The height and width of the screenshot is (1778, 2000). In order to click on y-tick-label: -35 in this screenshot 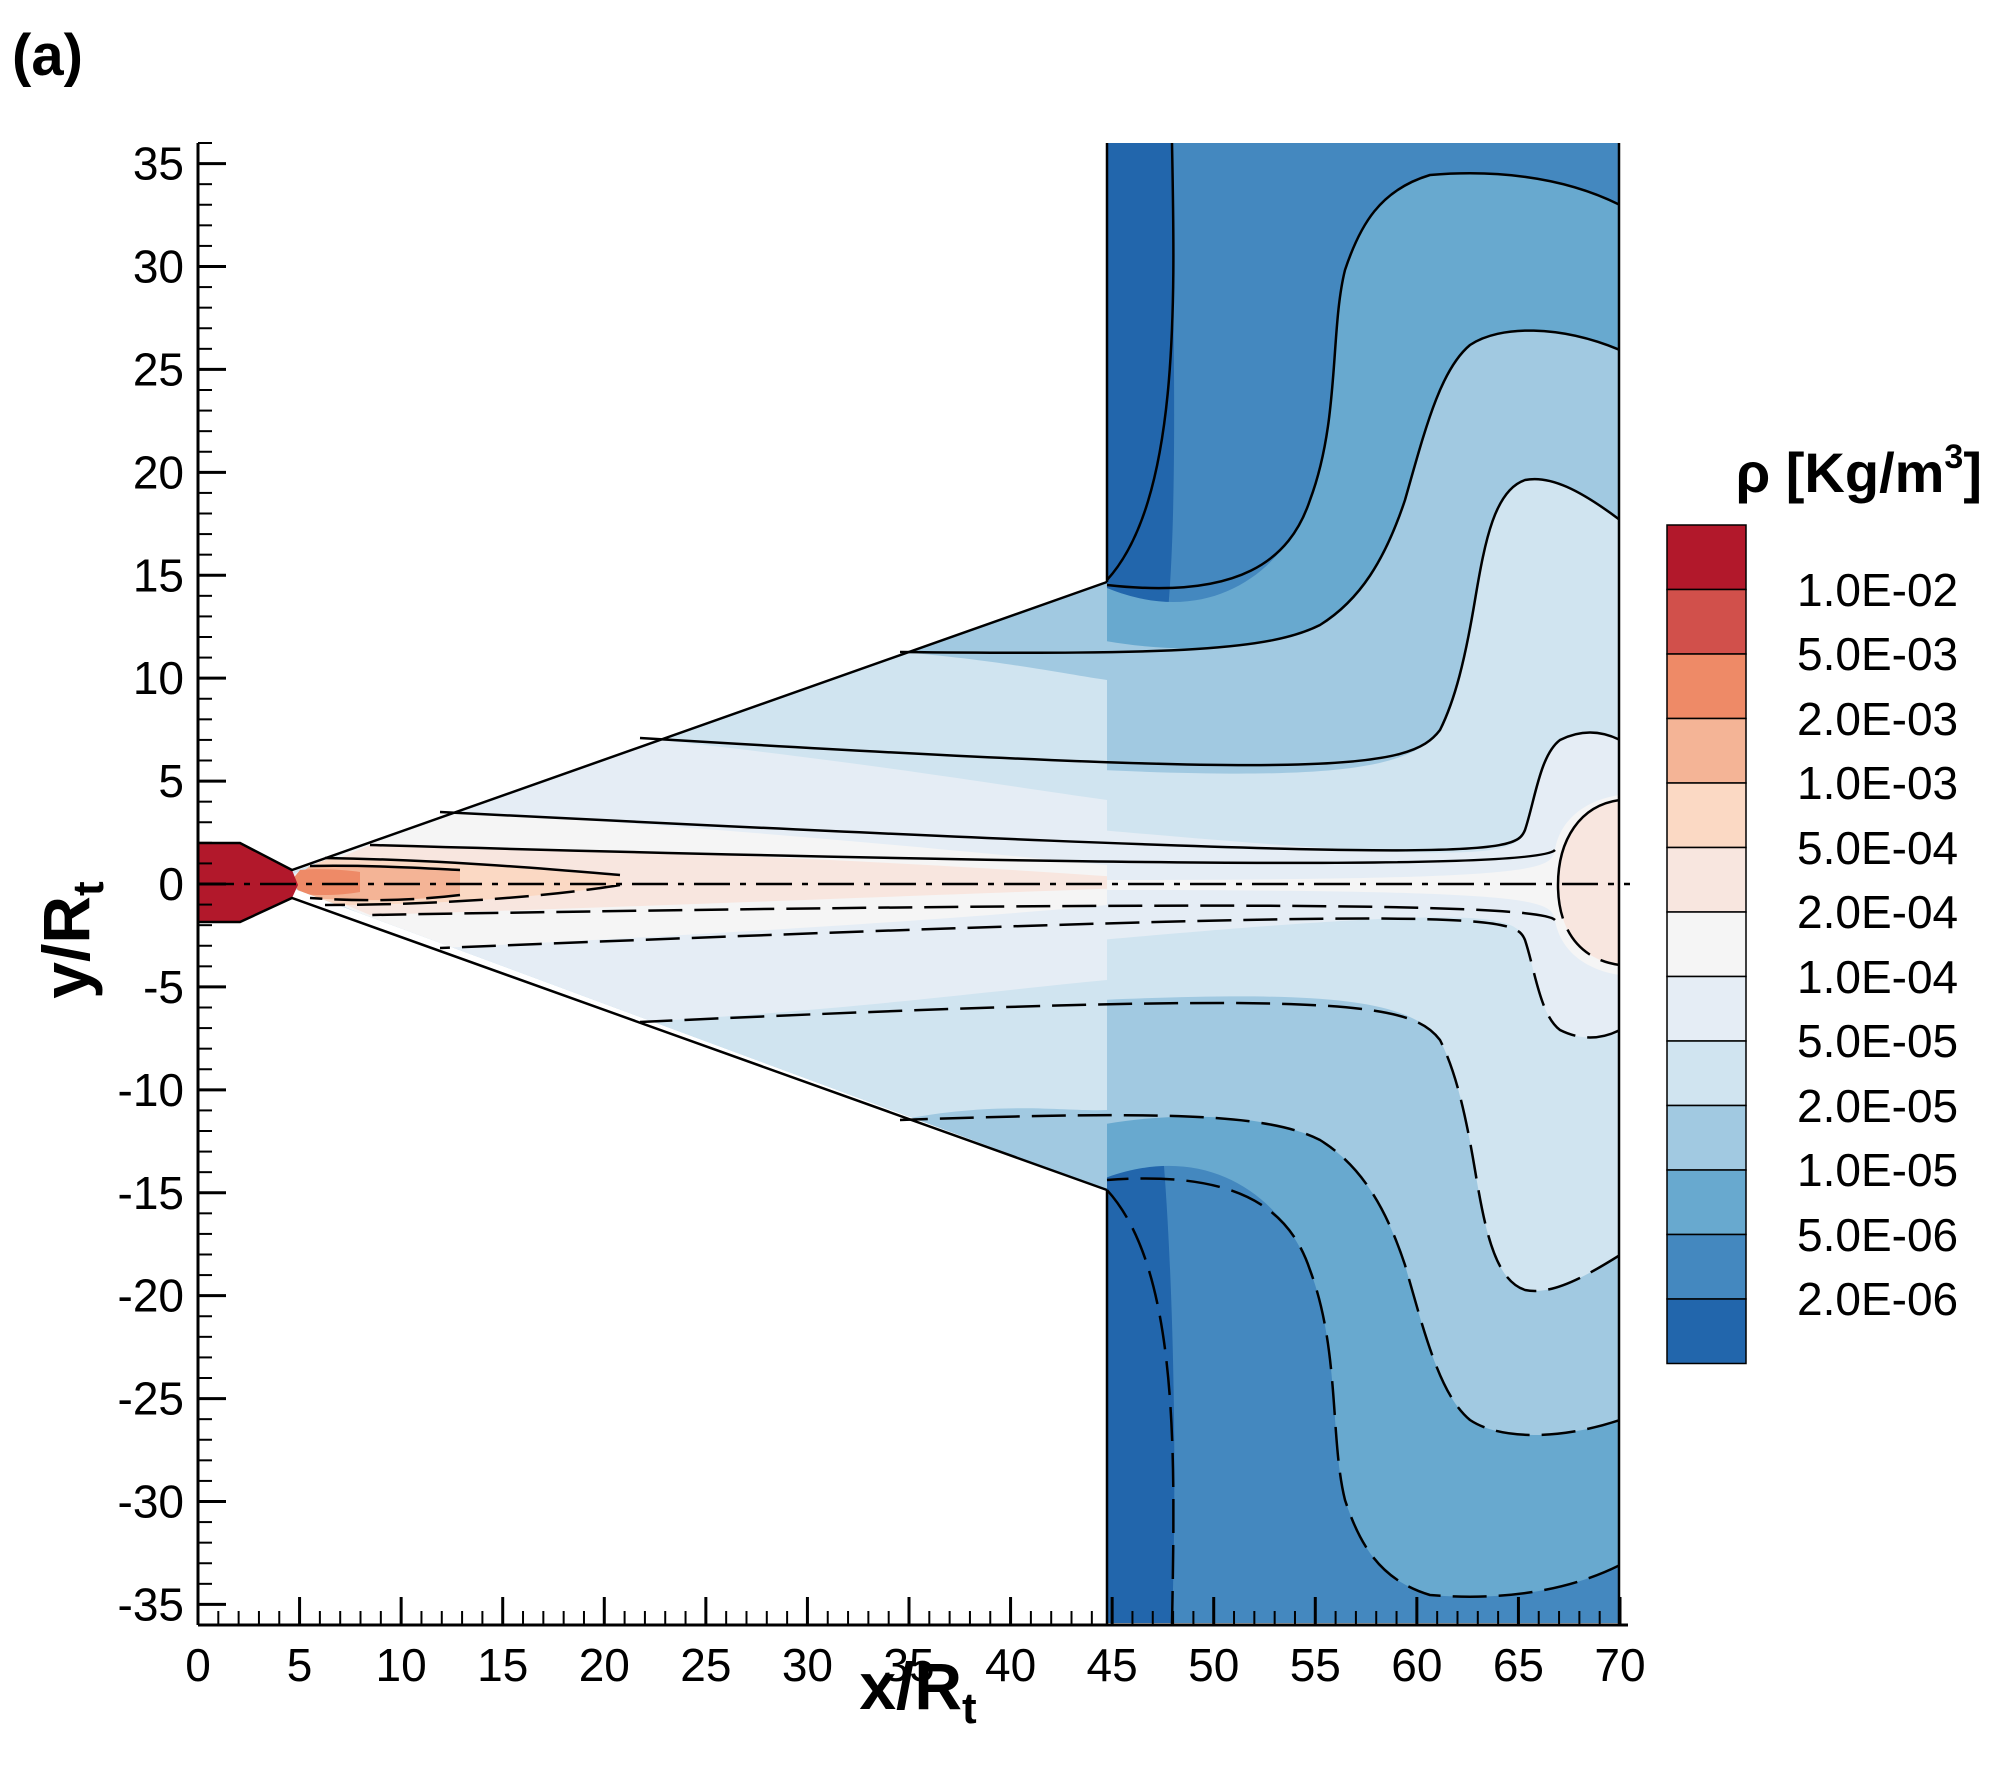, I will do `click(151, 1604)`.